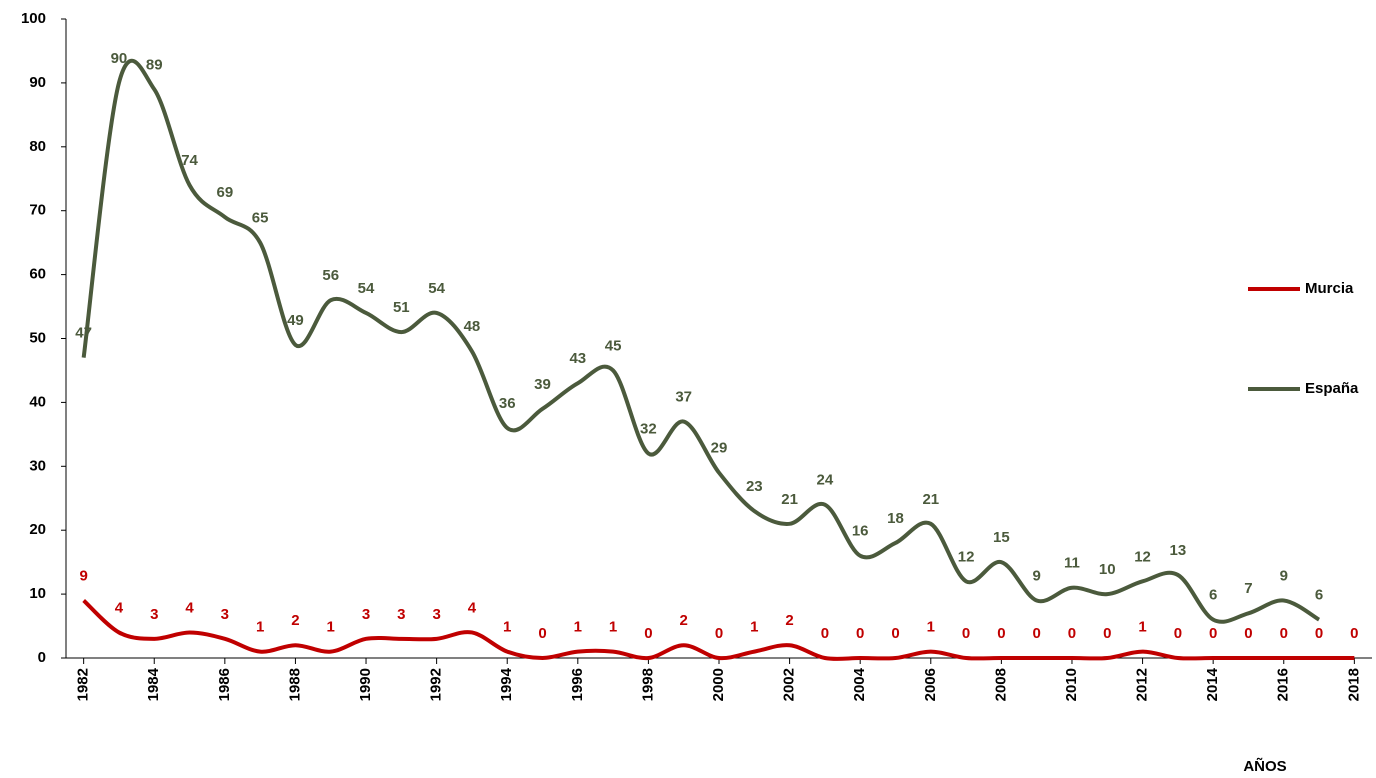 This screenshot has width=1376, height=778. What do you see at coordinates (365, 684) in the screenshot?
I see `x-tick-label: 1990` at bounding box center [365, 684].